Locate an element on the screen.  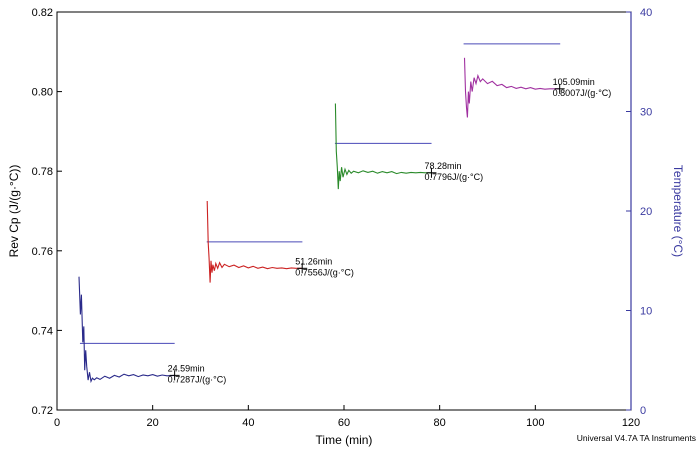
x-tick-label-6: 120 is located at coordinates (631, 423).